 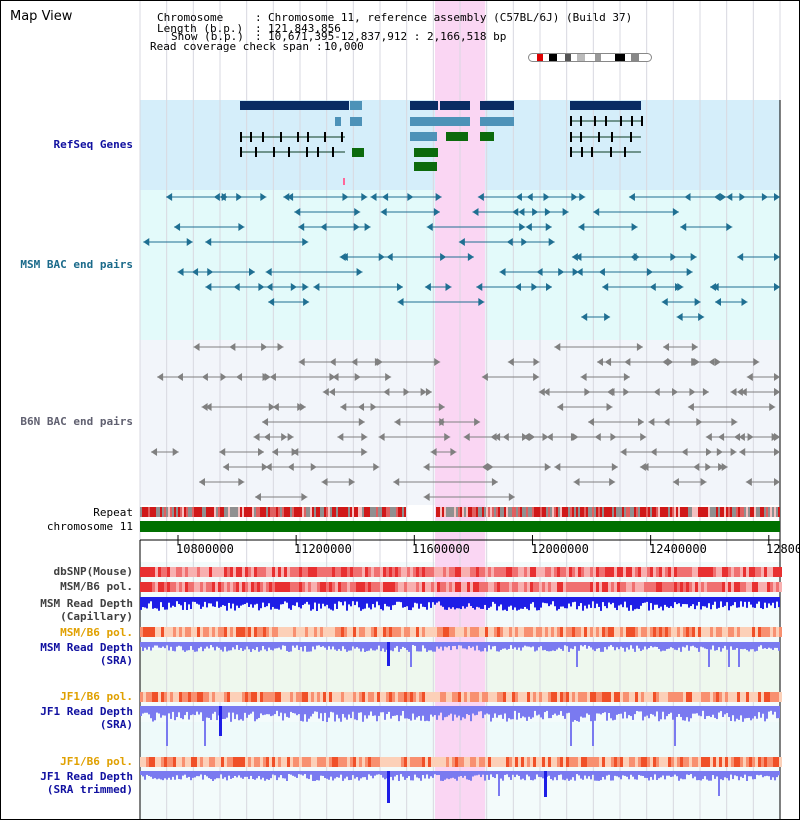 What do you see at coordinates (86, 711) in the screenshot?
I see `track-label-jf1-depth: JF1 Read Depth` at bounding box center [86, 711].